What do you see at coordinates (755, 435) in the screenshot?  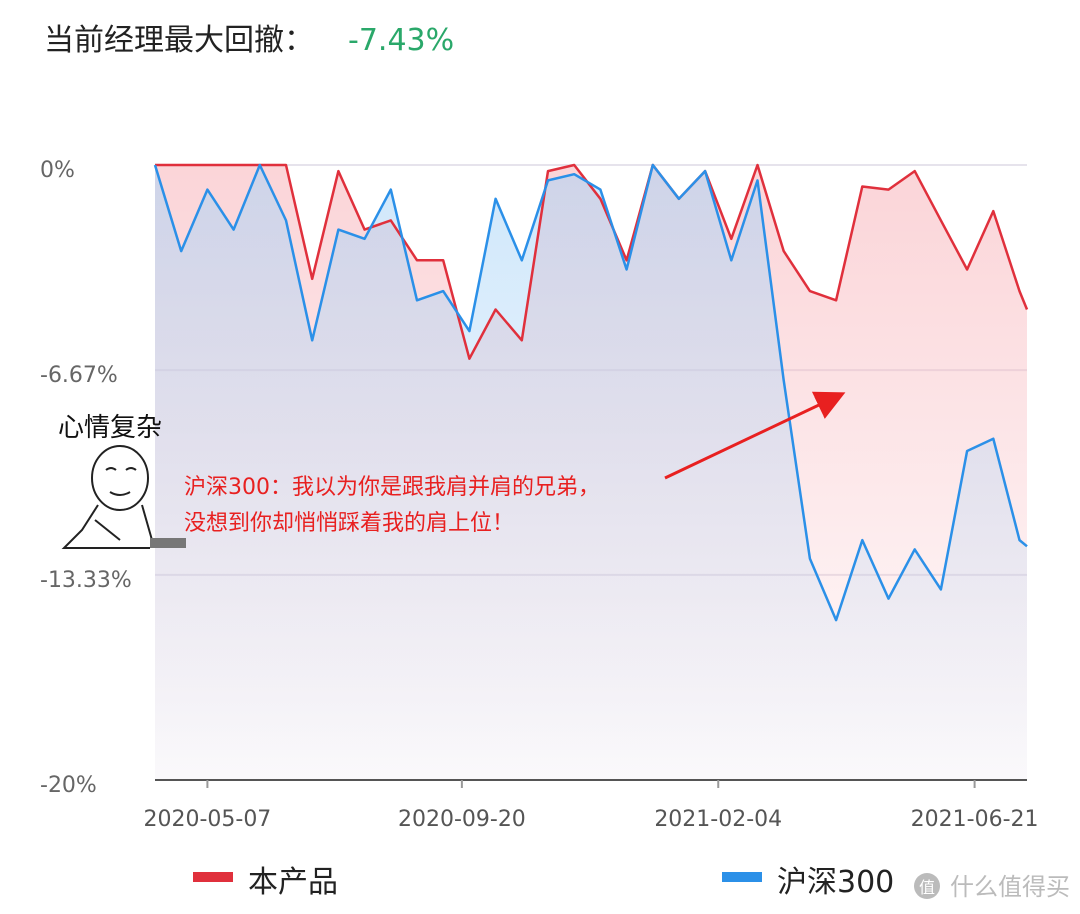 I see `annotation-arrow` at bounding box center [755, 435].